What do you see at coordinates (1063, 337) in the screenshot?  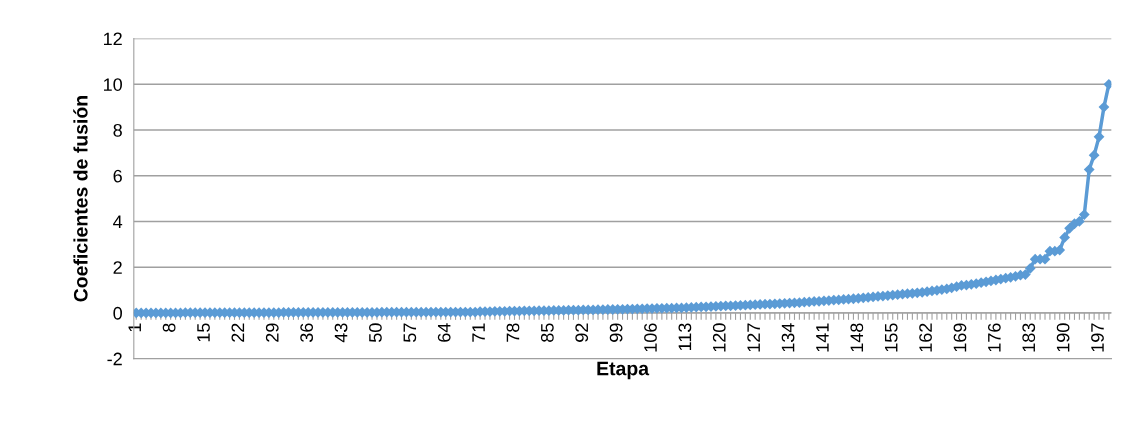 I see `x-tick-label: 190` at bounding box center [1063, 337].